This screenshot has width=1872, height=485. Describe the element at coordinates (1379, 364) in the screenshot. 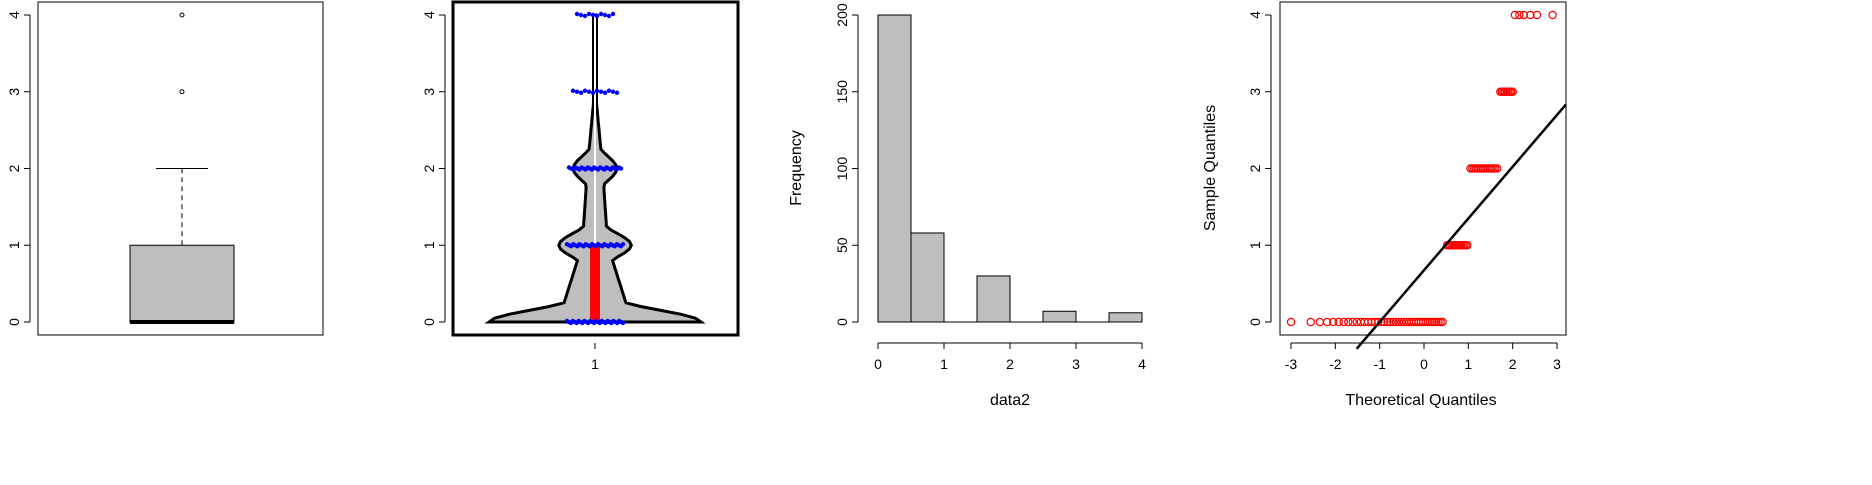

I see `x-tick-label: -1` at that location.